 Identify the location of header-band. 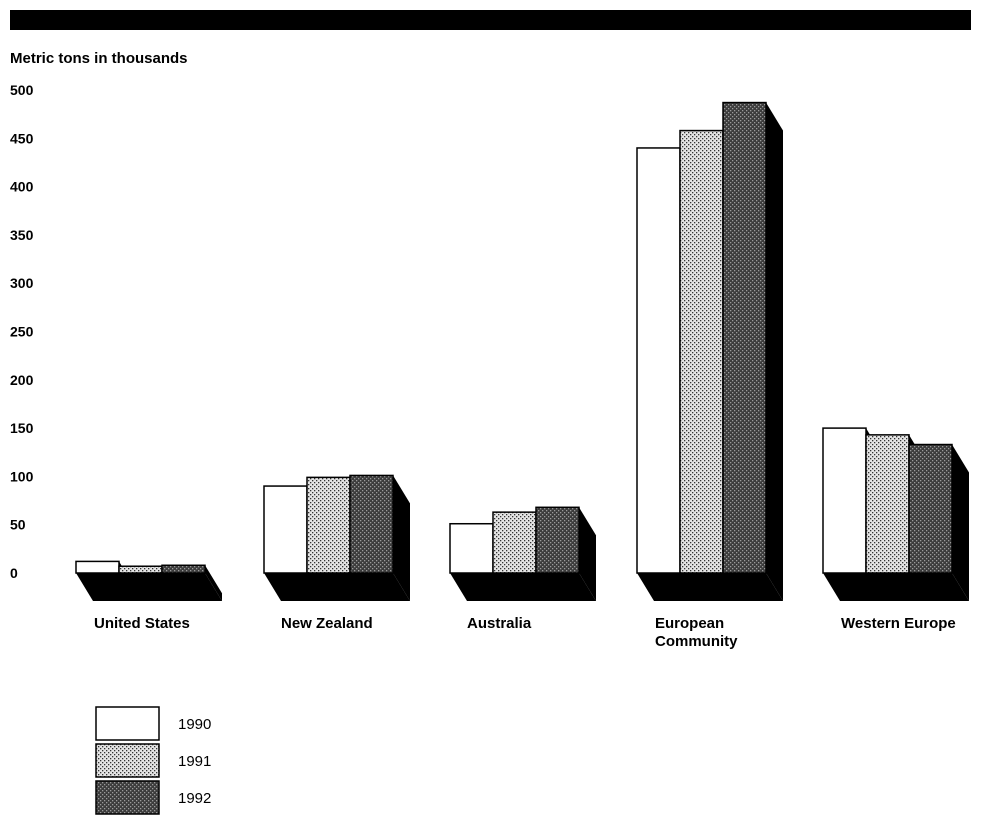
(490, 20).